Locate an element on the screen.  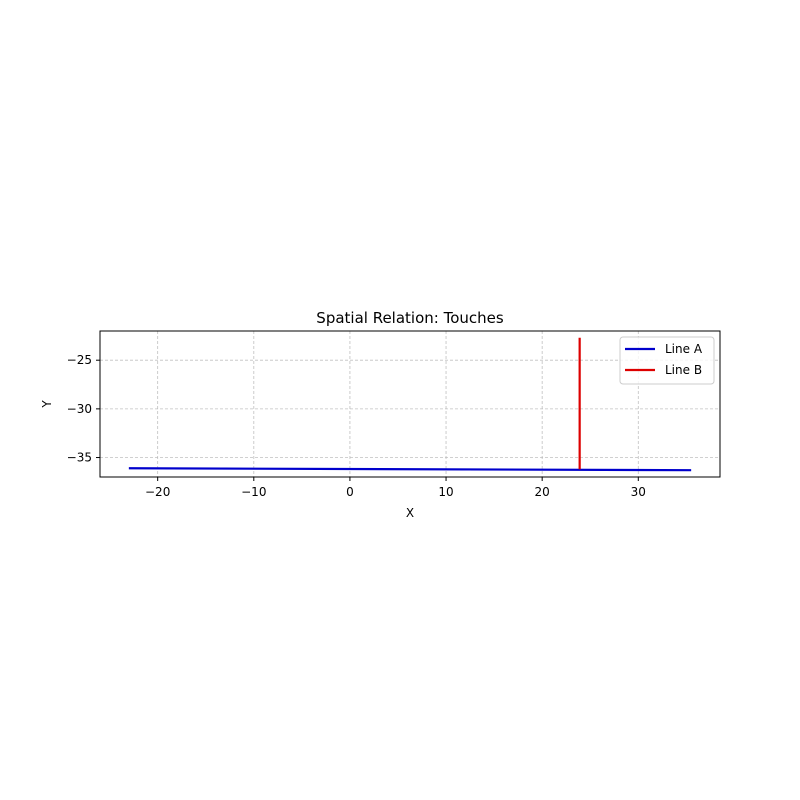
x-tick-label: 20 is located at coordinates (542, 492).